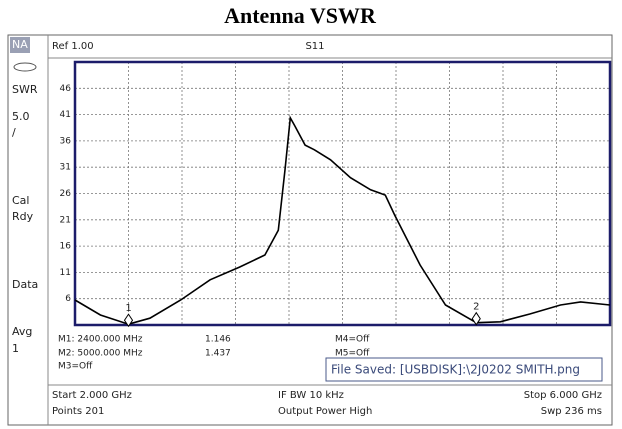  Describe the element at coordinates (78, 411) in the screenshot. I see `footer-label: Points 201` at that location.